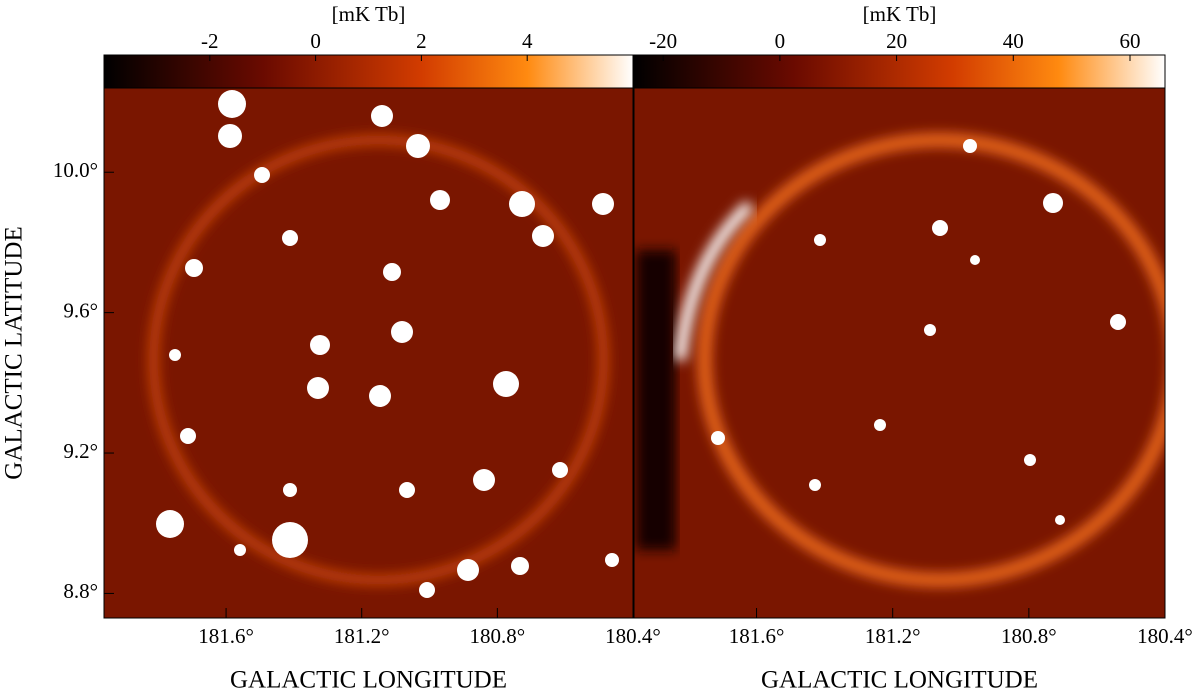 Image resolution: width=1200 pixels, height=694 pixels. I want to click on colorbar-tick-label: 20, so click(896, 41).